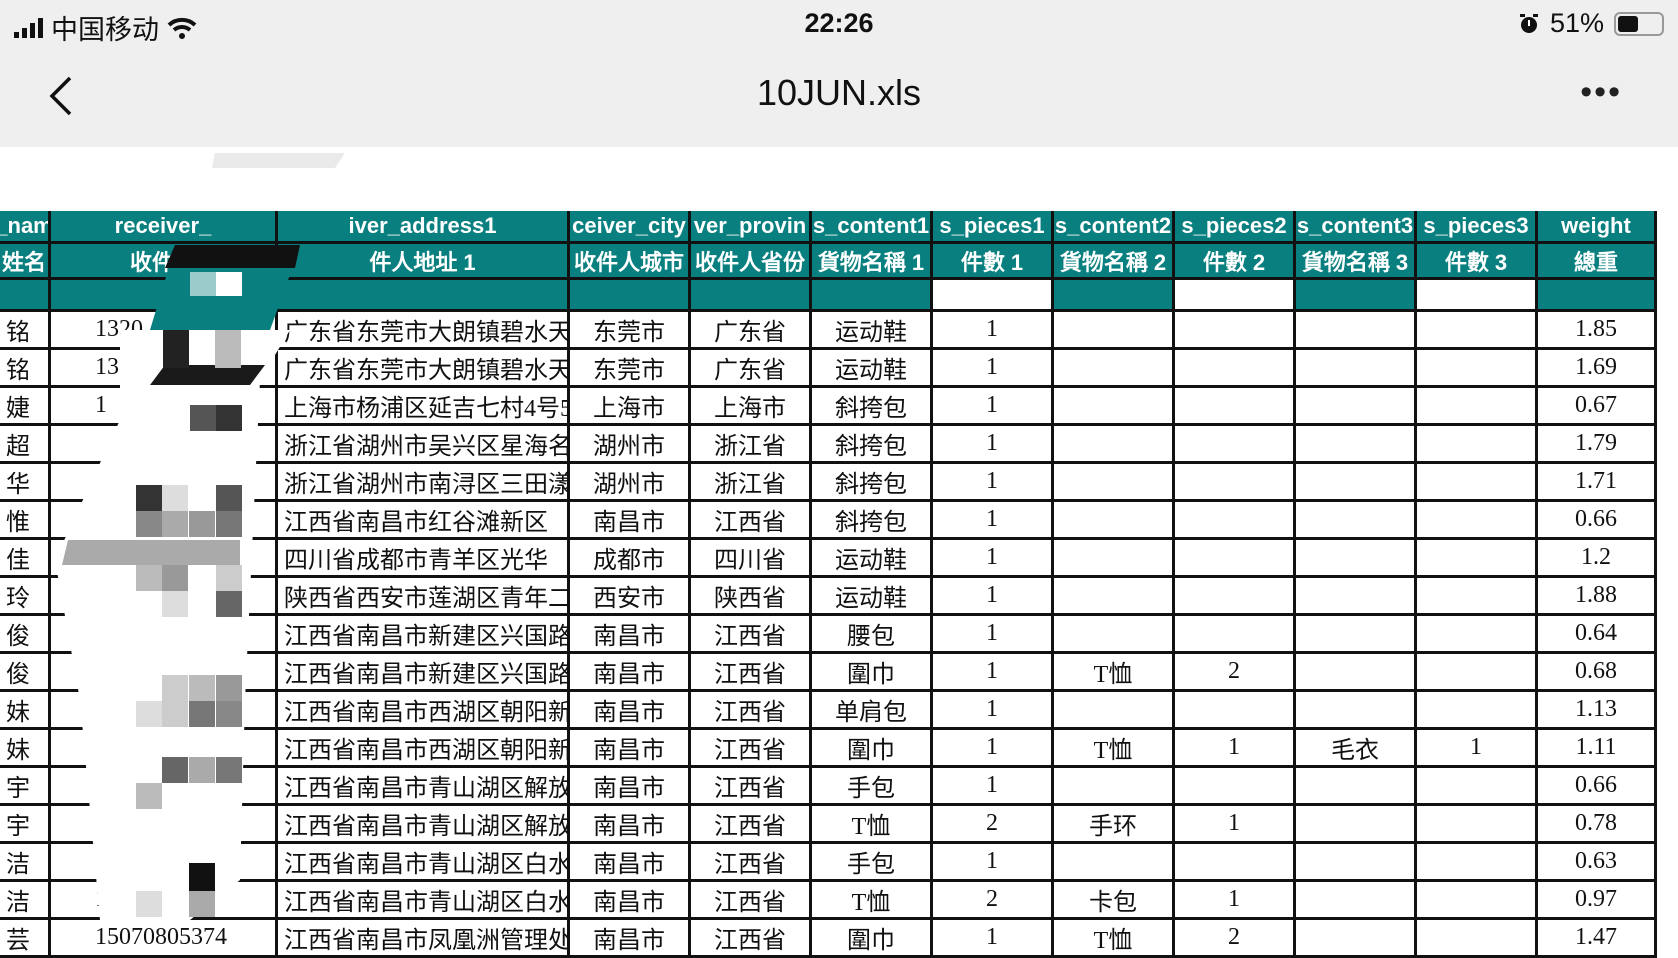 Image resolution: width=1678 pixels, height=958 pixels. Describe the element at coordinates (424, 331) in the screenshot. I see `cell-address: 广东省东莞市大朗镇碧水天源美丽佳` at that location.